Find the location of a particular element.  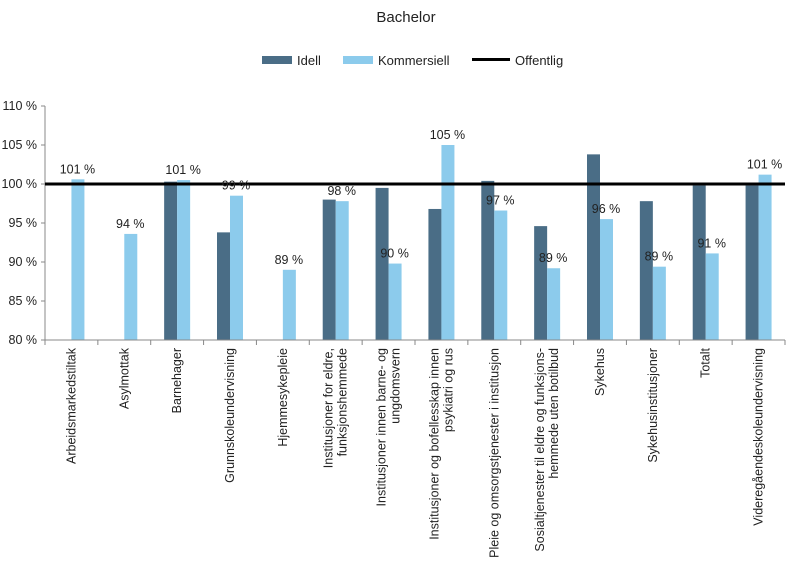

legend-offentlig-swatch is located at coordinates (491, 59).